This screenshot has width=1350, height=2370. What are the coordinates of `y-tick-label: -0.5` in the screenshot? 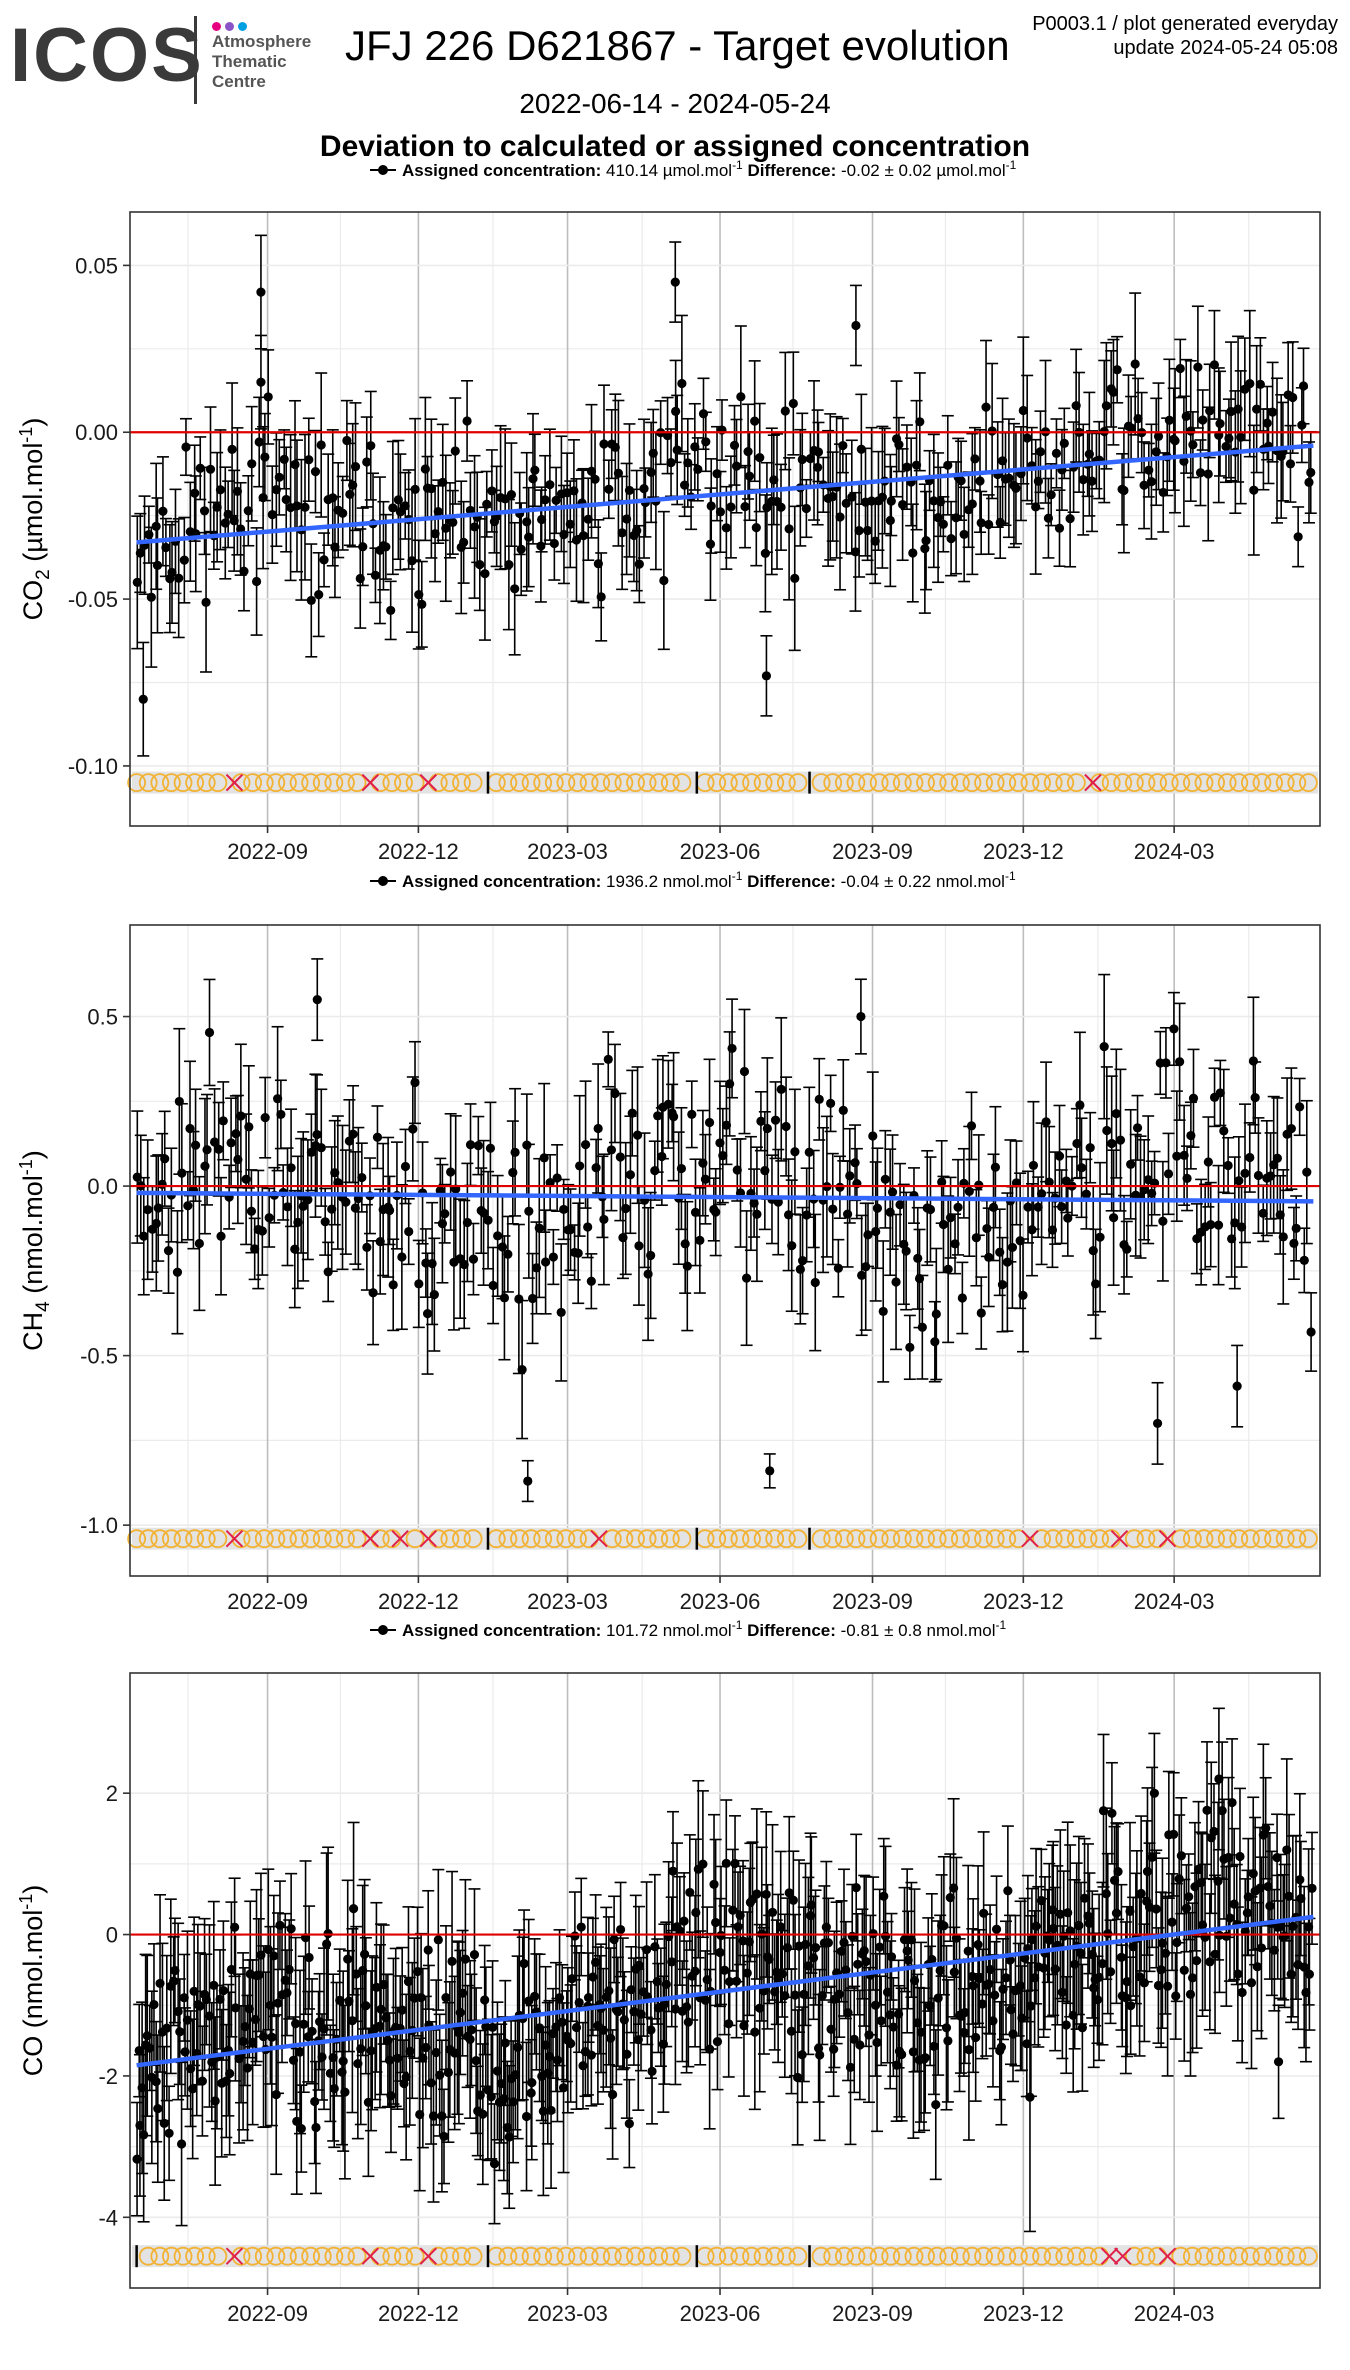 It's located at (99, 1356).